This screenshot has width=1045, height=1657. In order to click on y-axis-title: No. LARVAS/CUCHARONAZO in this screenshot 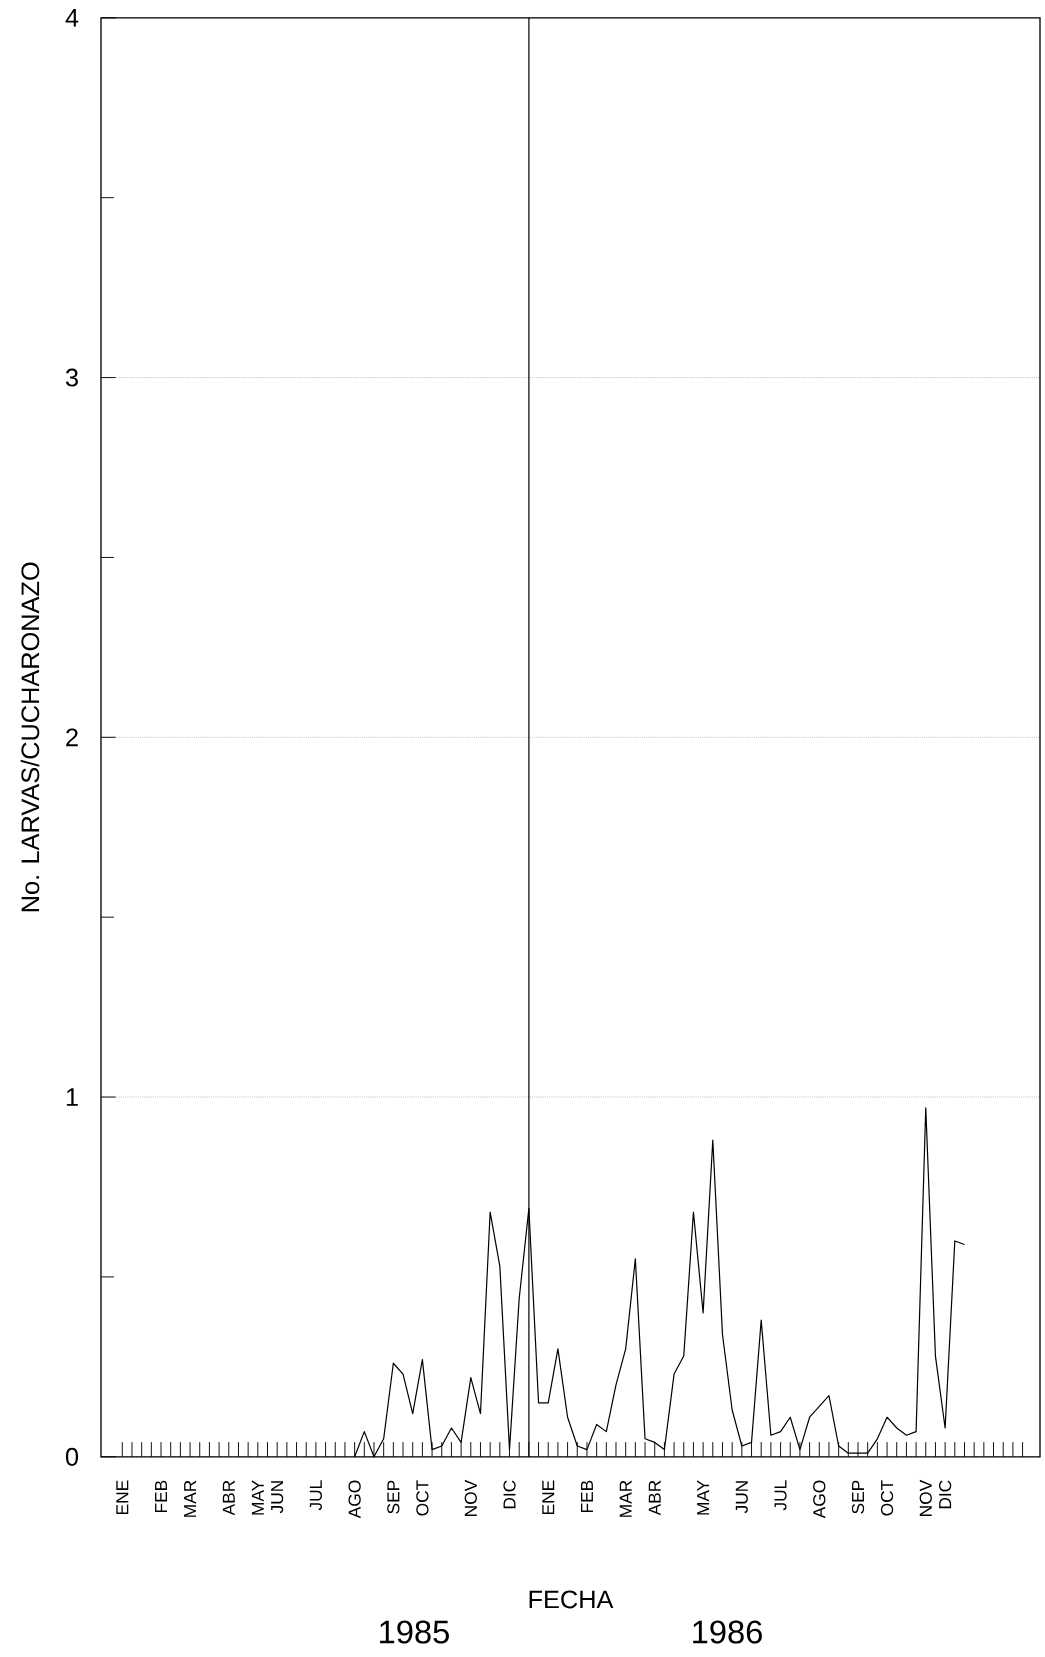, I will do `click(30, 737)`.